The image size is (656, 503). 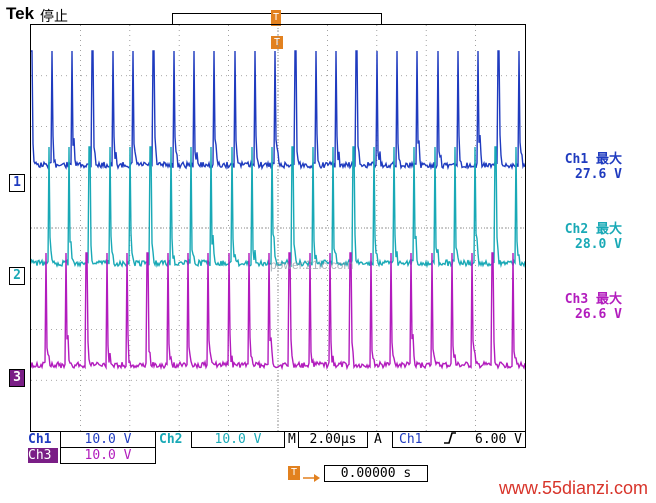 What do you see at coordinates (333, 439) in the screenshot?
I see `timebase-scale: 2.00µs` at bounding box center [333, 439].